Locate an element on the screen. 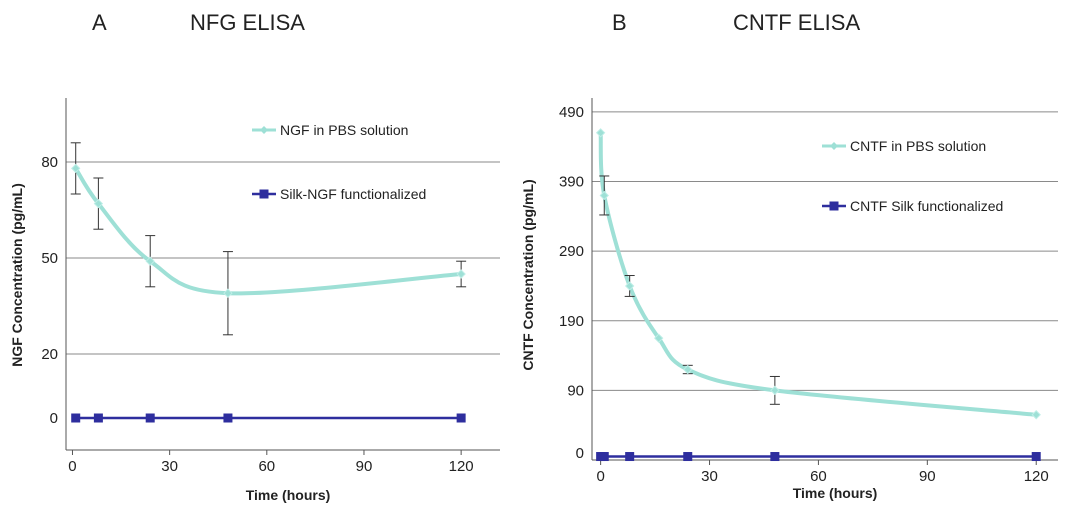  panel-b-x-tick-label: 0 is located at coordinates (600, 476).